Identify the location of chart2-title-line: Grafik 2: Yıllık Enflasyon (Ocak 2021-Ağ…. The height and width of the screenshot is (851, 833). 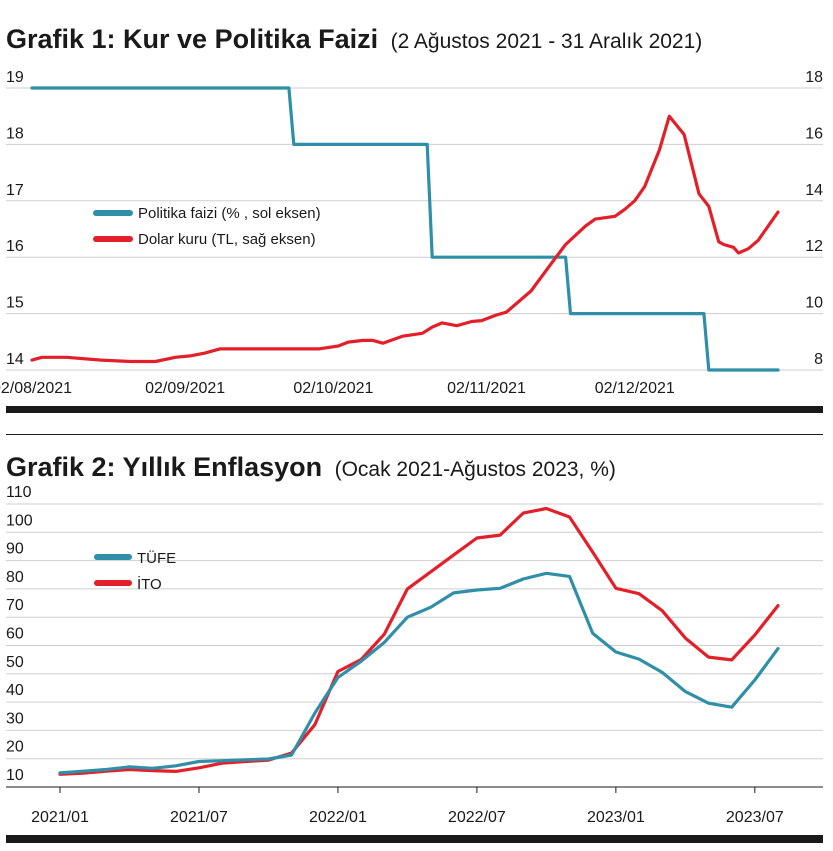
(311, 467).